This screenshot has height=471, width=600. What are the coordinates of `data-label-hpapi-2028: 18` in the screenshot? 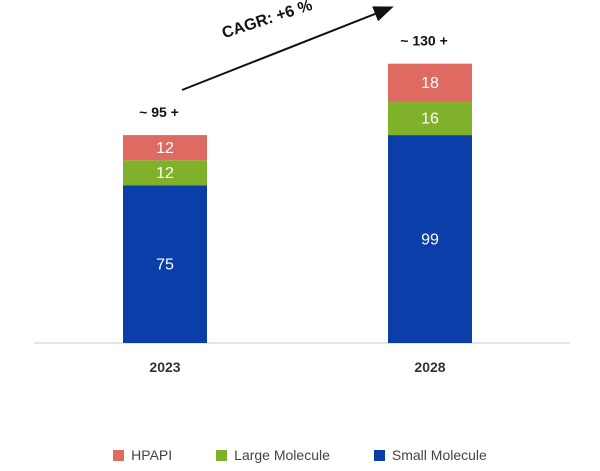 It's located at (430, 83).